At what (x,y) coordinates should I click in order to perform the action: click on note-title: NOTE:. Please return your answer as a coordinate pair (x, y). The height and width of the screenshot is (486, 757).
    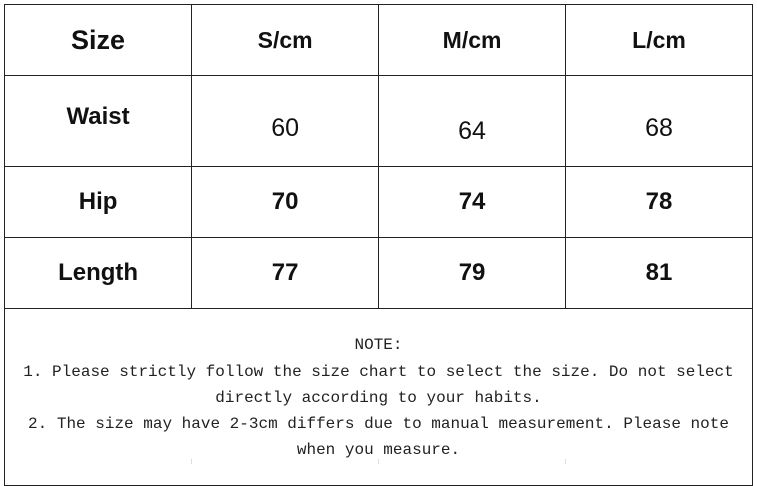
    Looking at the image, I should click on (378, 345).